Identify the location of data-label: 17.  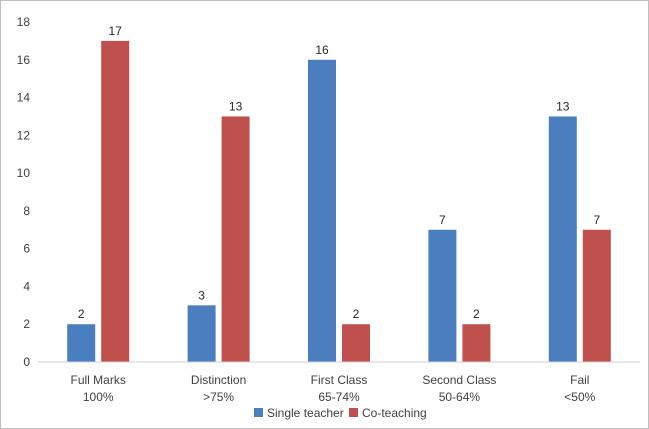
(116, 31).